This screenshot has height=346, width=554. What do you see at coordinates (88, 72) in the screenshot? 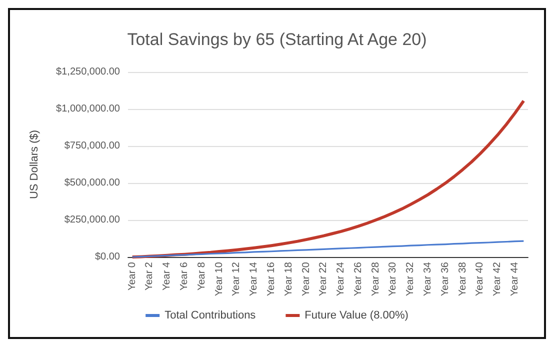
I see `y-tick-label: $1,250,000.00` at bounding box center [88, 72].